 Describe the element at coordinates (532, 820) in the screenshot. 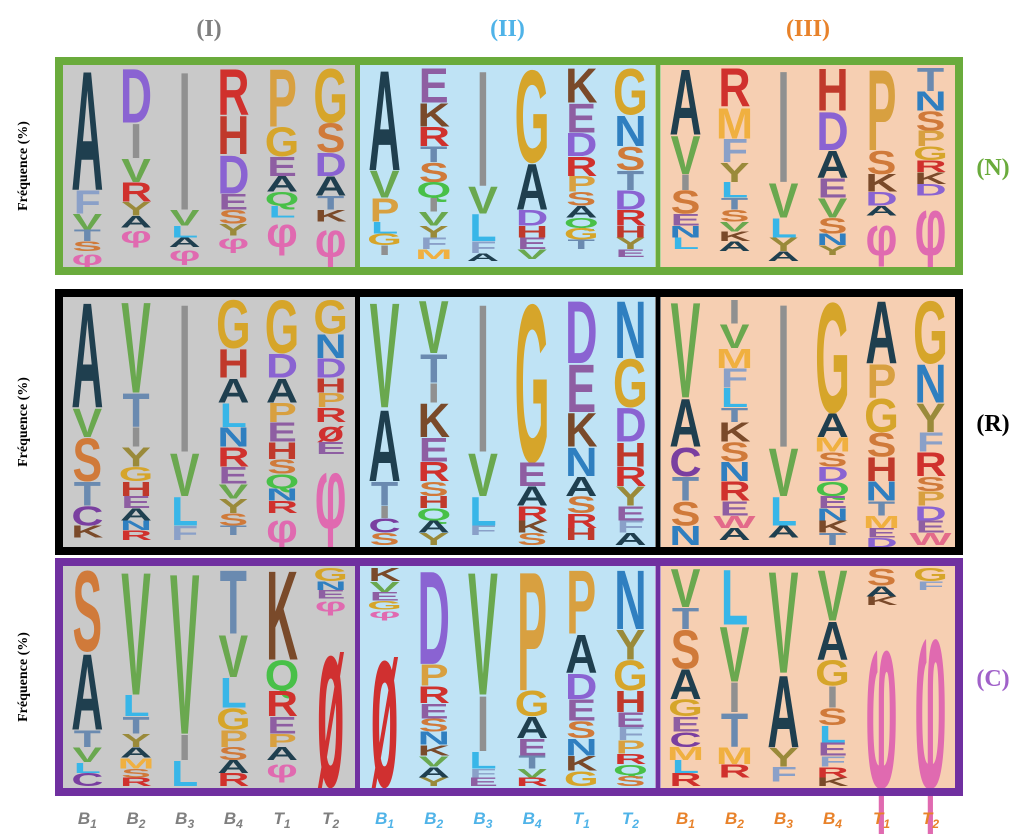

I see `x-tick-label: B4` at that location.